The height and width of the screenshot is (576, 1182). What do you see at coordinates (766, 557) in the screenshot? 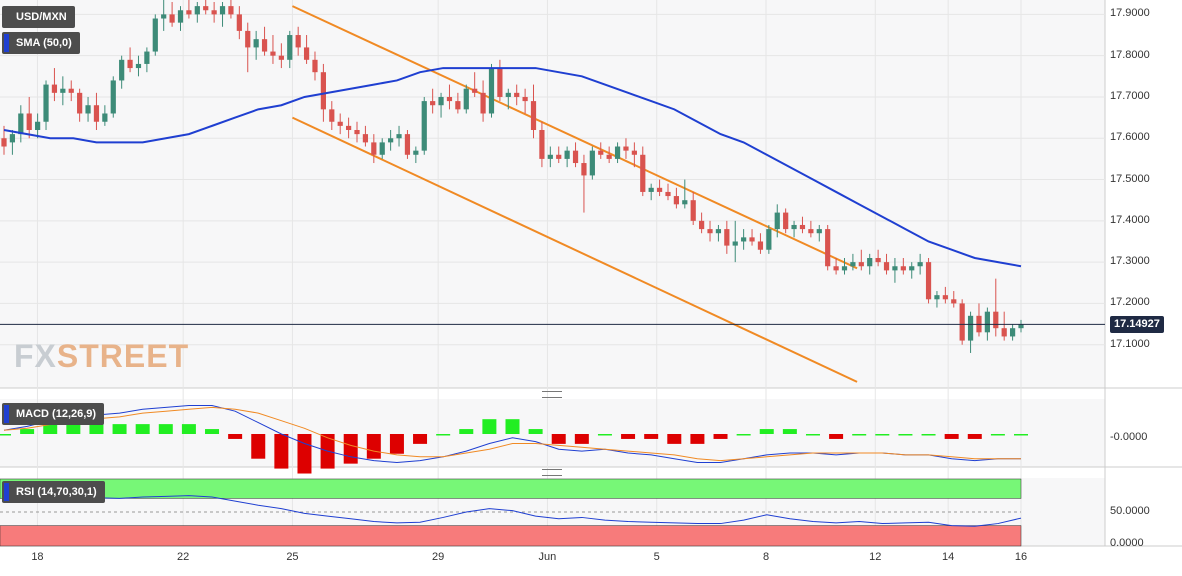
I see `date-tick-label: 8` at bounding box center [766, 557].